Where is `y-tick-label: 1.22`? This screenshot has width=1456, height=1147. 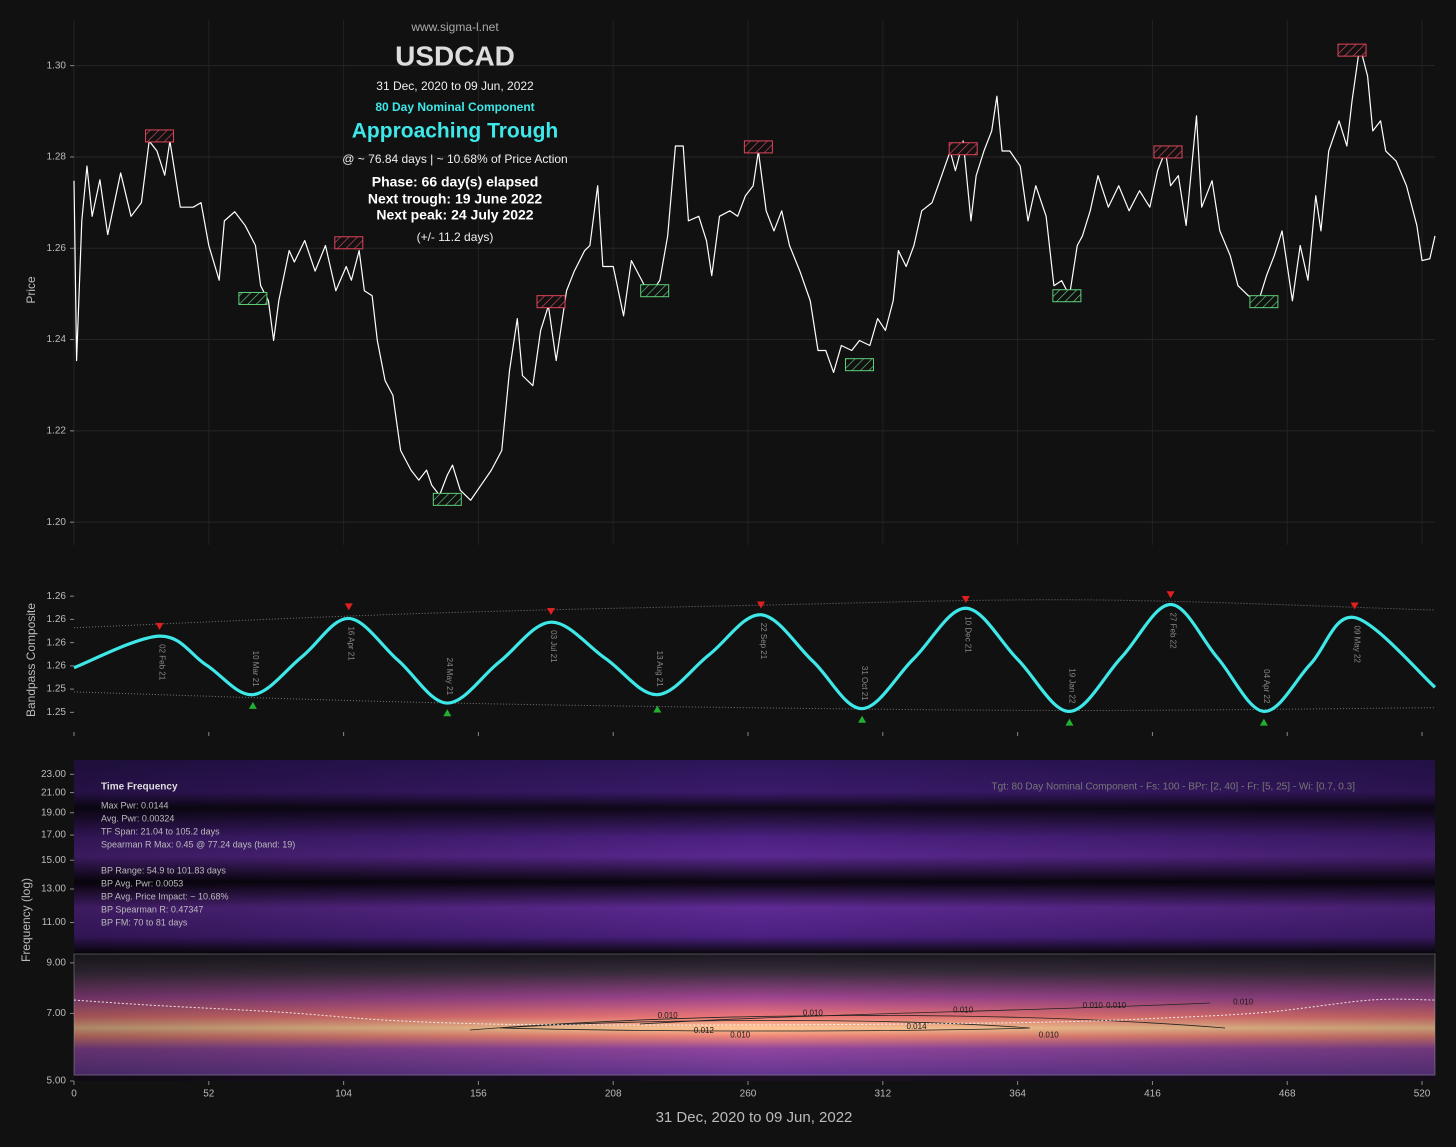
y-tick-label: 1.22 is located at coordinates (57, 431).